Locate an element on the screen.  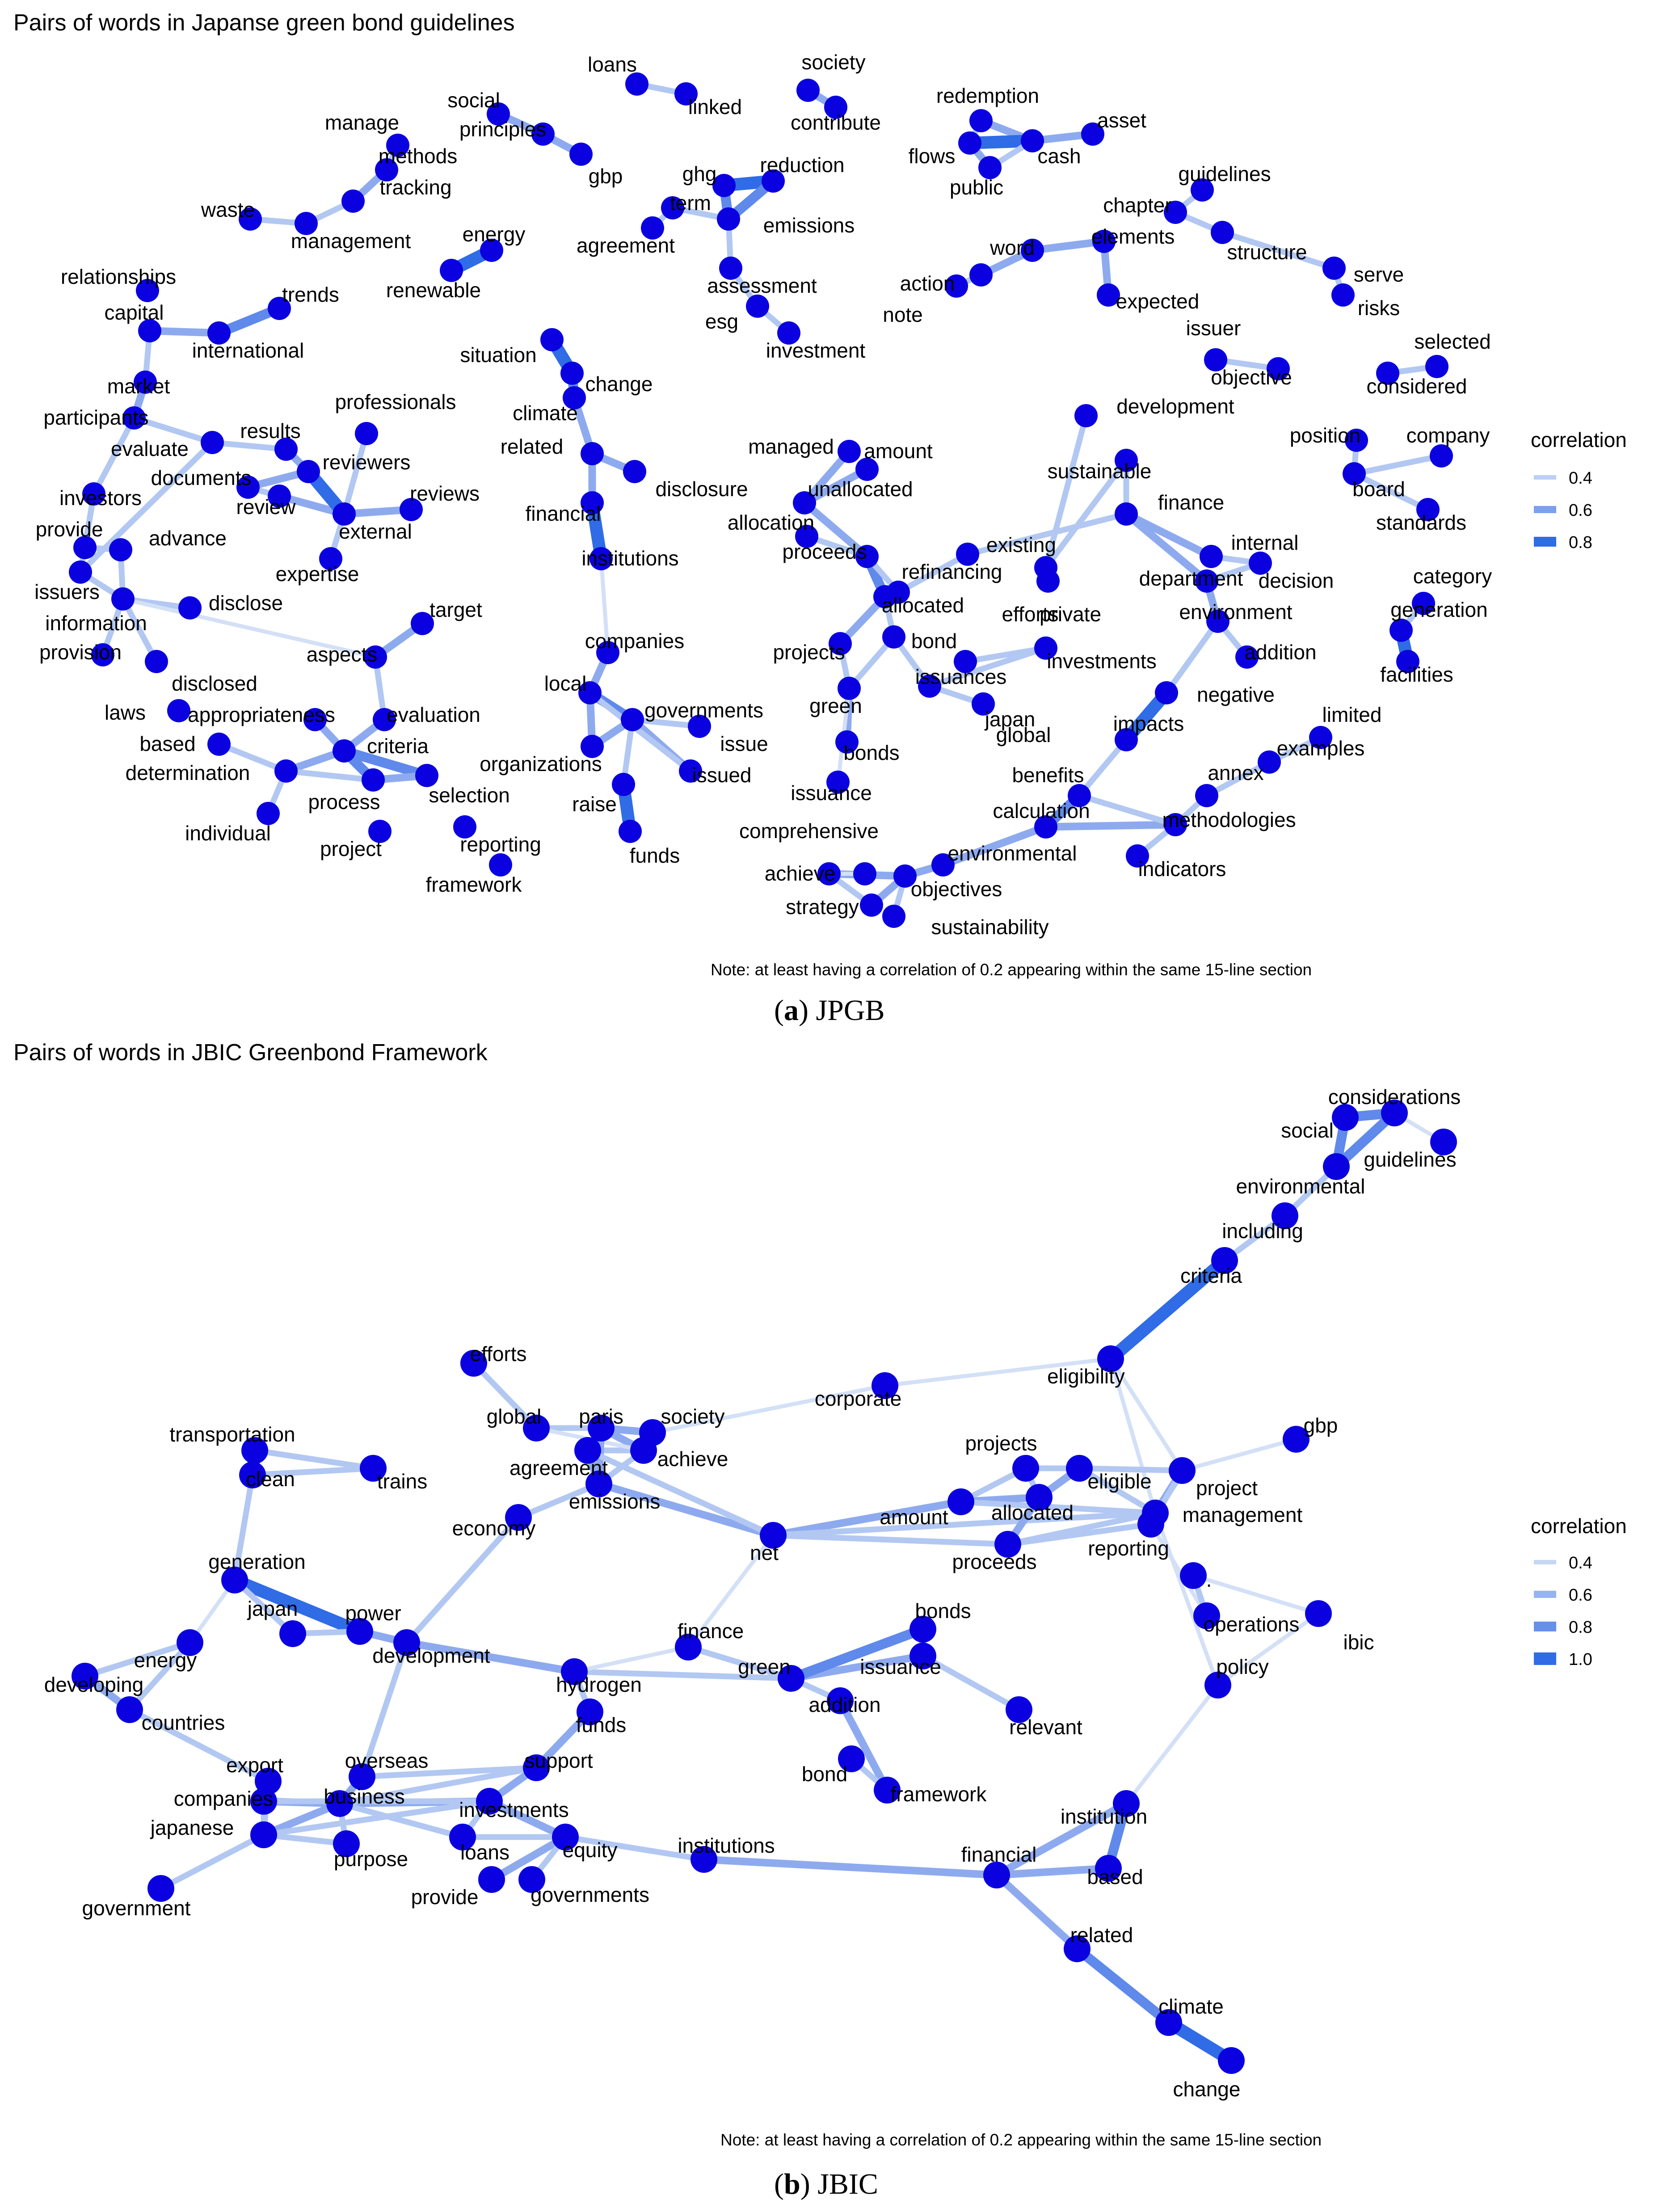
node-laws is located at coordinates (178, 710).